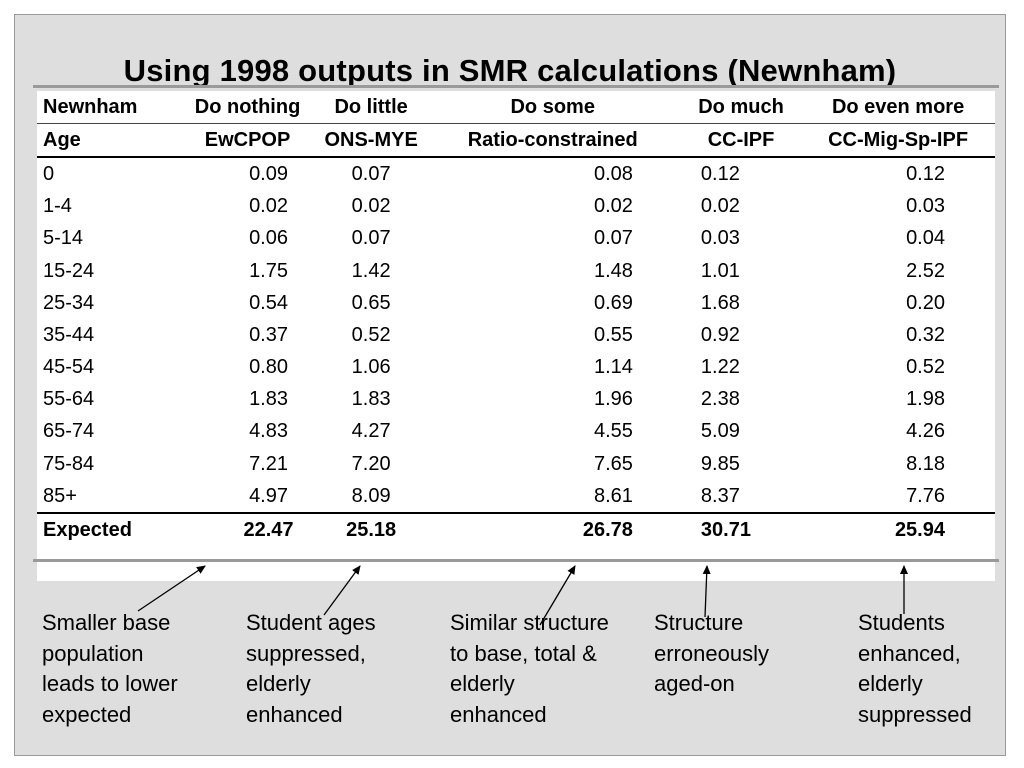  Describe the element at coordinates (613, 302) in the screenshot. I see `table-cell: 0.69` at that location.